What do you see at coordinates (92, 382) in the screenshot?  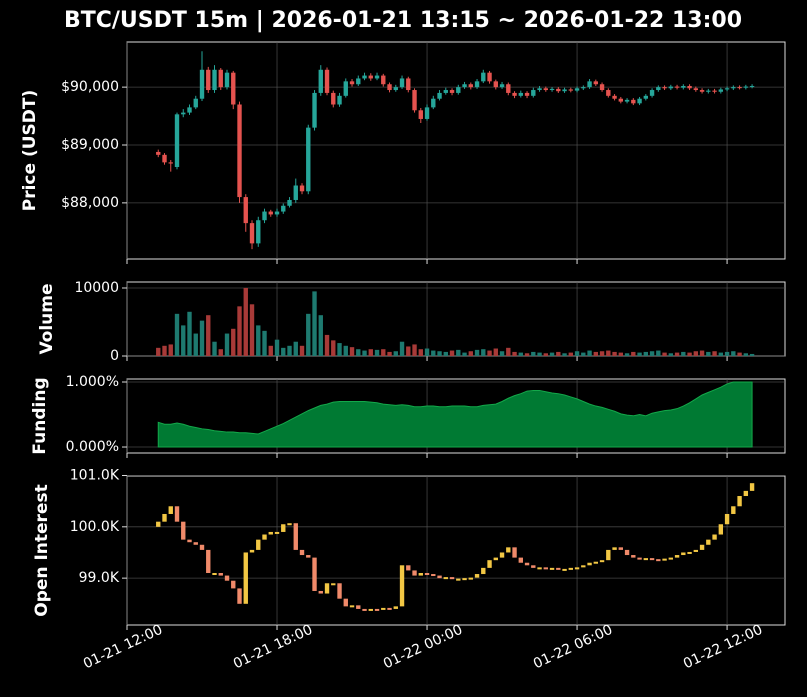 I see `y-tick-label: 1.000%` at bounding box center [92, 382].